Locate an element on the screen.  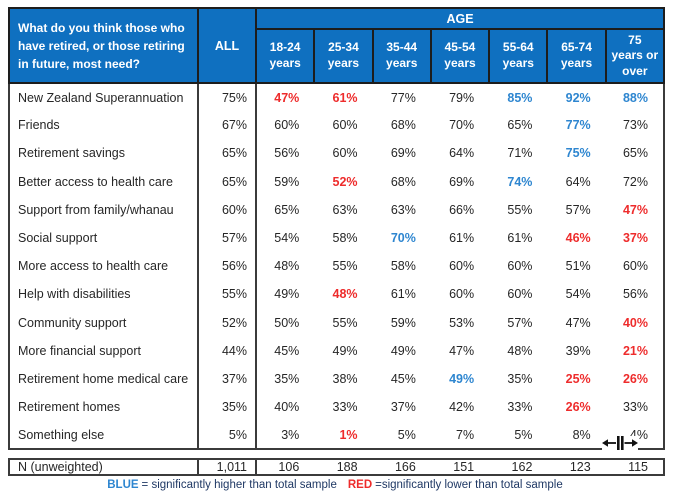
all-value-cell: 56% is located at coordinates (227, 266).